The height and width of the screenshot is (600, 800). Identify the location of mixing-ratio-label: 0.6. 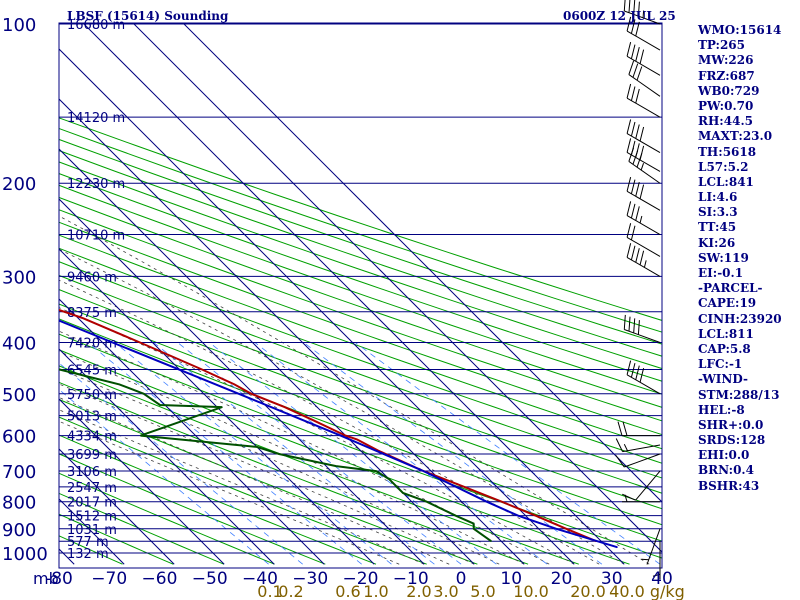
(347, 591).